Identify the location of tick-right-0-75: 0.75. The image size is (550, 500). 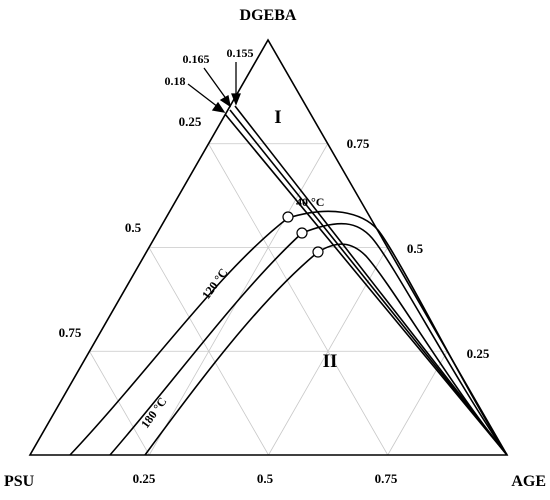
(358, 143).